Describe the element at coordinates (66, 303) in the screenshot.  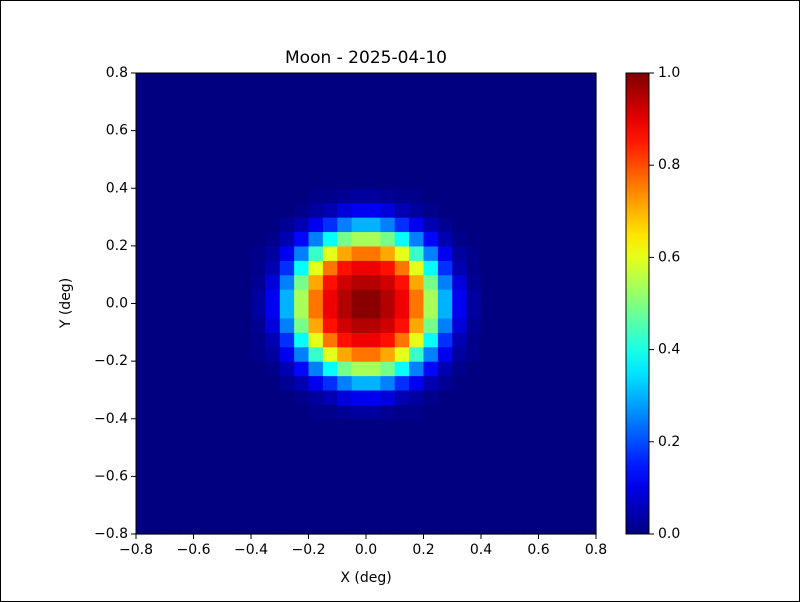
I see `y-axis-label: Y (deg)` at that location.